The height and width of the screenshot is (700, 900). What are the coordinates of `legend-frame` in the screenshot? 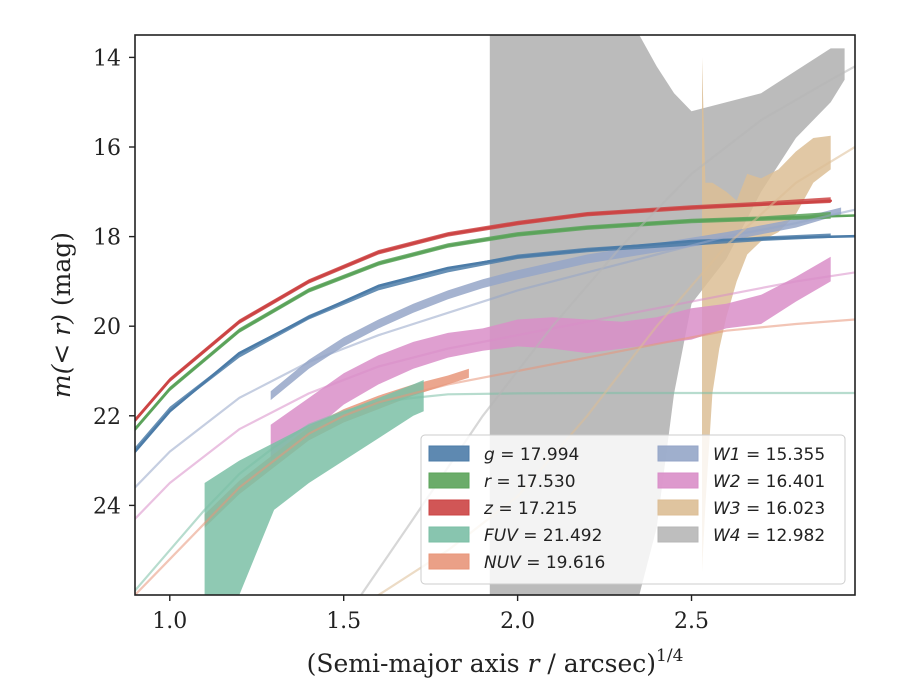 It's located at (633, 509).